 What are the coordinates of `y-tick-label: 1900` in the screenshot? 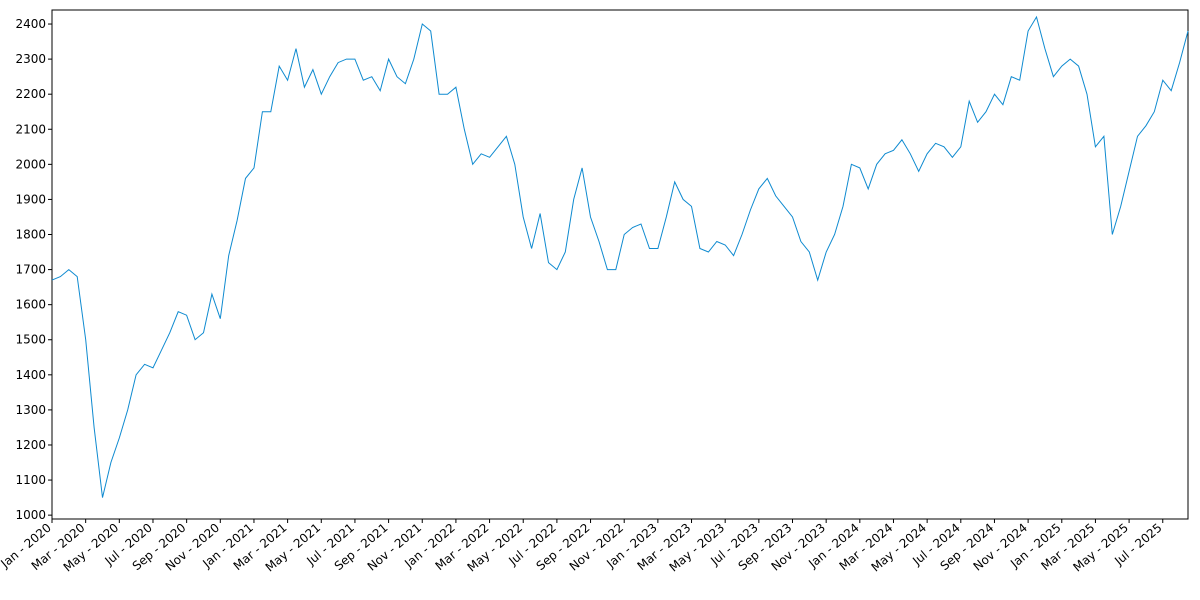 It's located at (30, 199).